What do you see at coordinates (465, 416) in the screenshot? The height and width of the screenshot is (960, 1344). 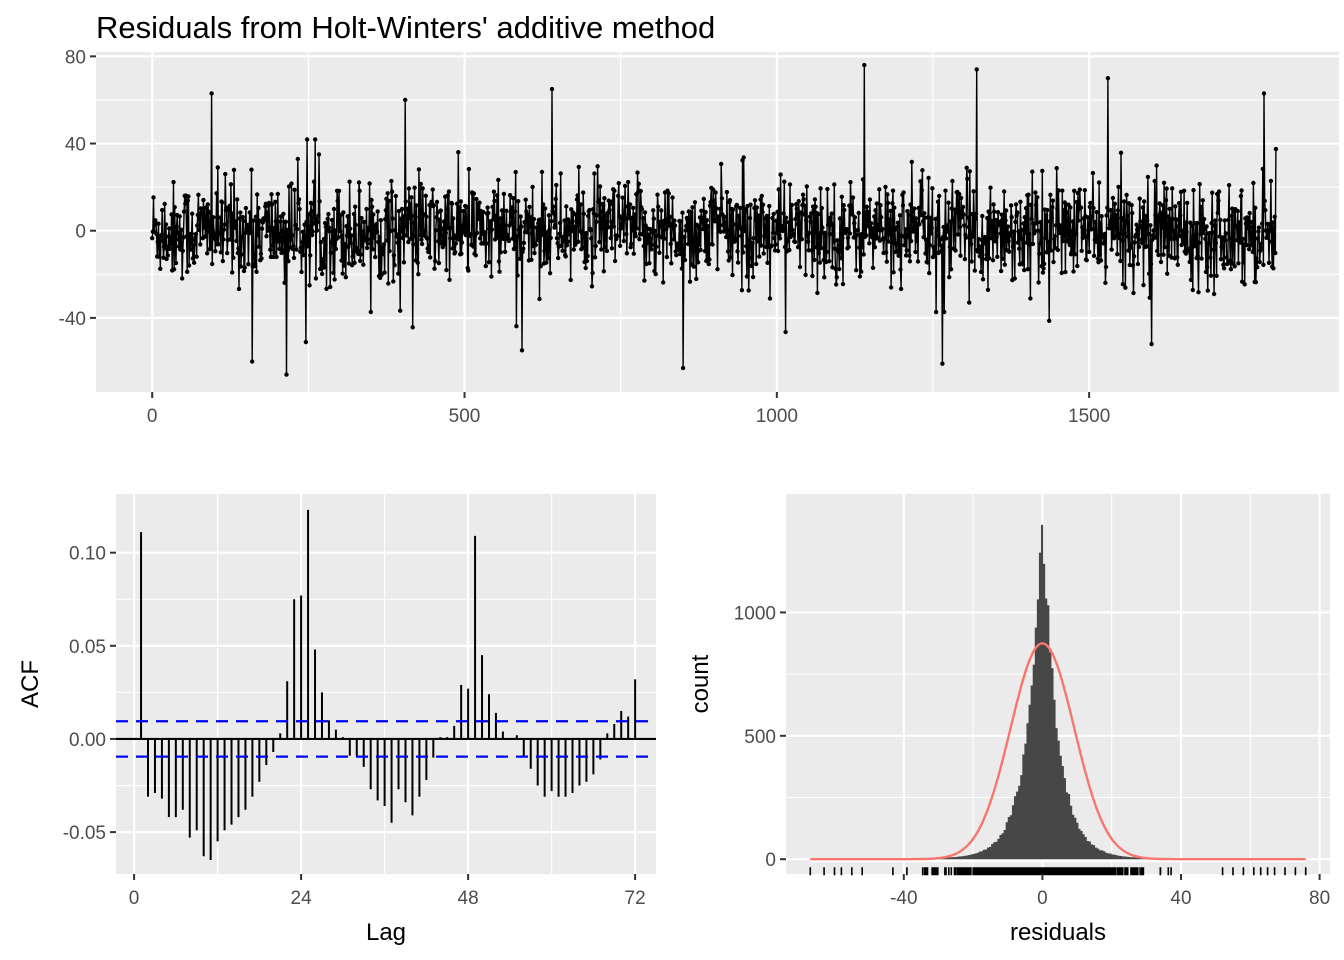 I see `residuals-x-tick-label: 500` at bounding box center [465, 416].